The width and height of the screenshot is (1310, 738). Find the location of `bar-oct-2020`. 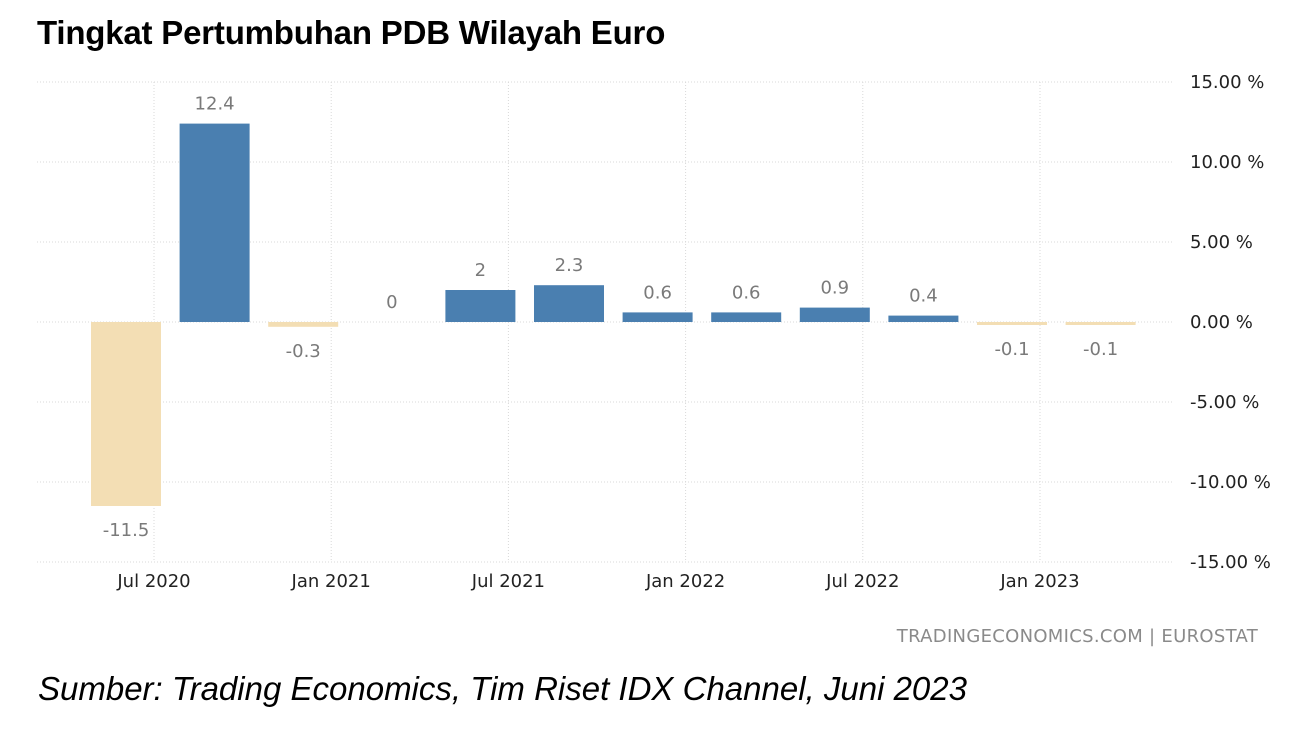

bar-oct-2020 is located at coordinates (214, 222).